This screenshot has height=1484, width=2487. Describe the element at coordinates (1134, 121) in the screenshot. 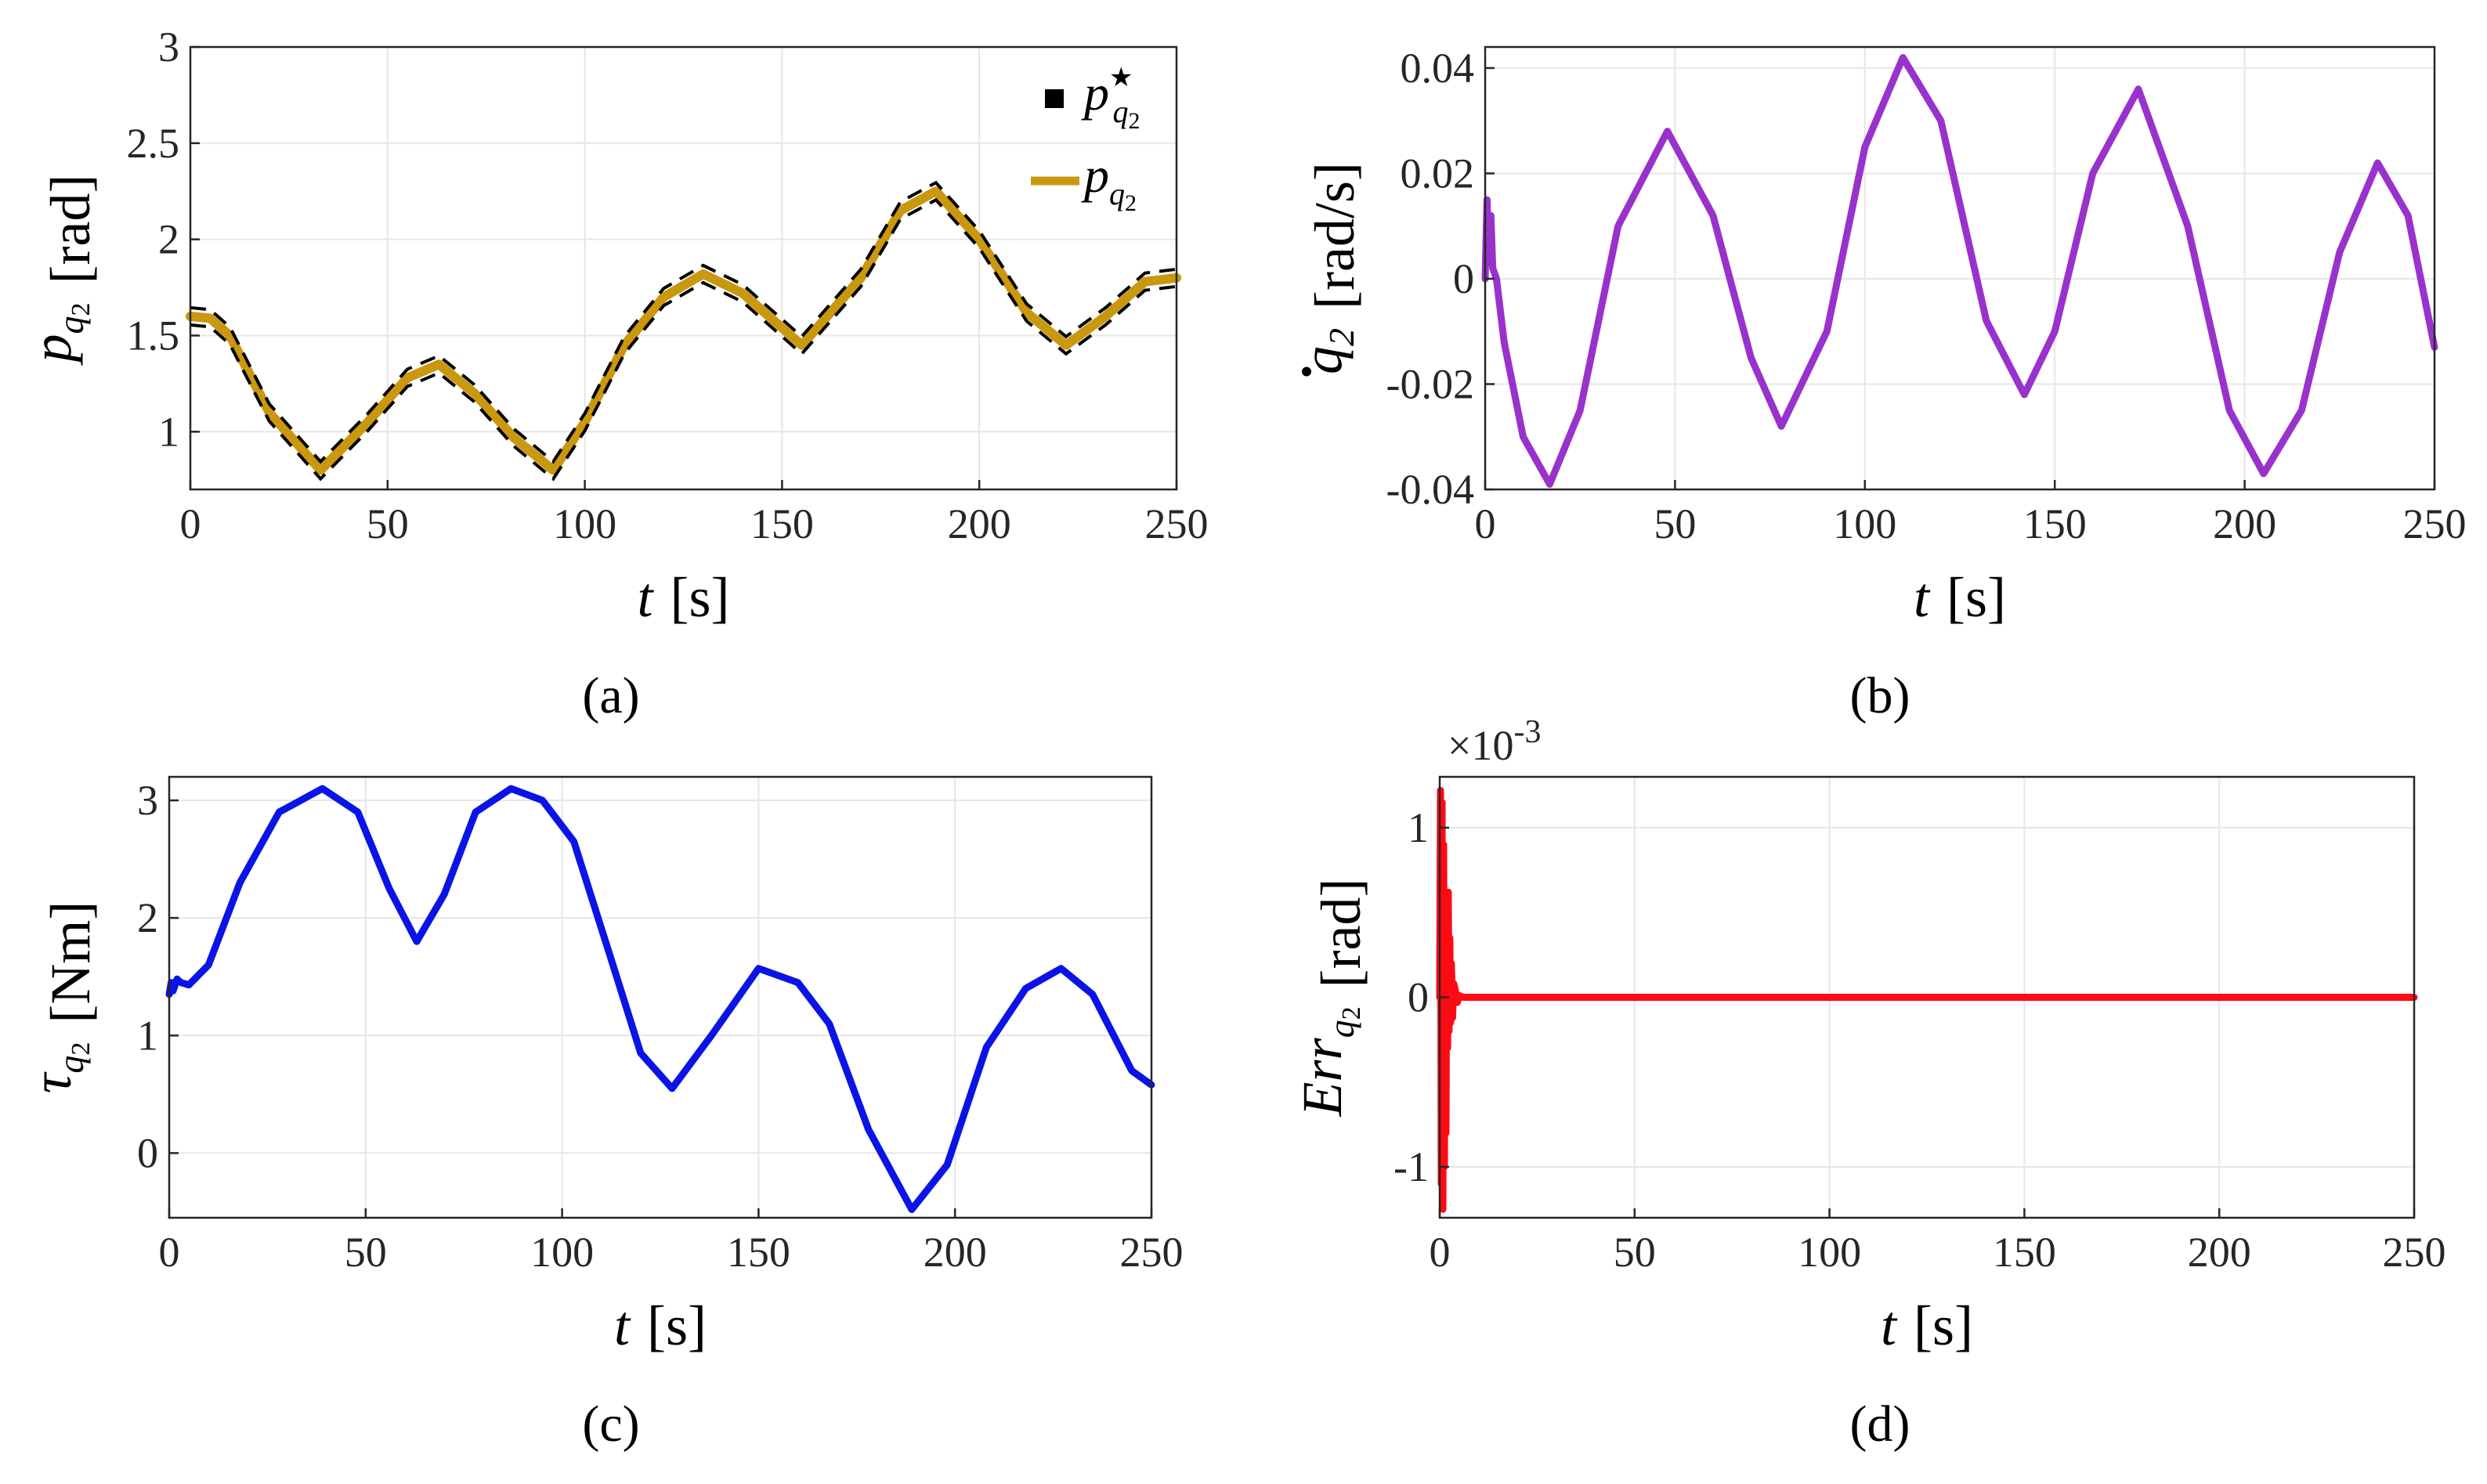

I see `legend-subsubscript: 2` at that location.